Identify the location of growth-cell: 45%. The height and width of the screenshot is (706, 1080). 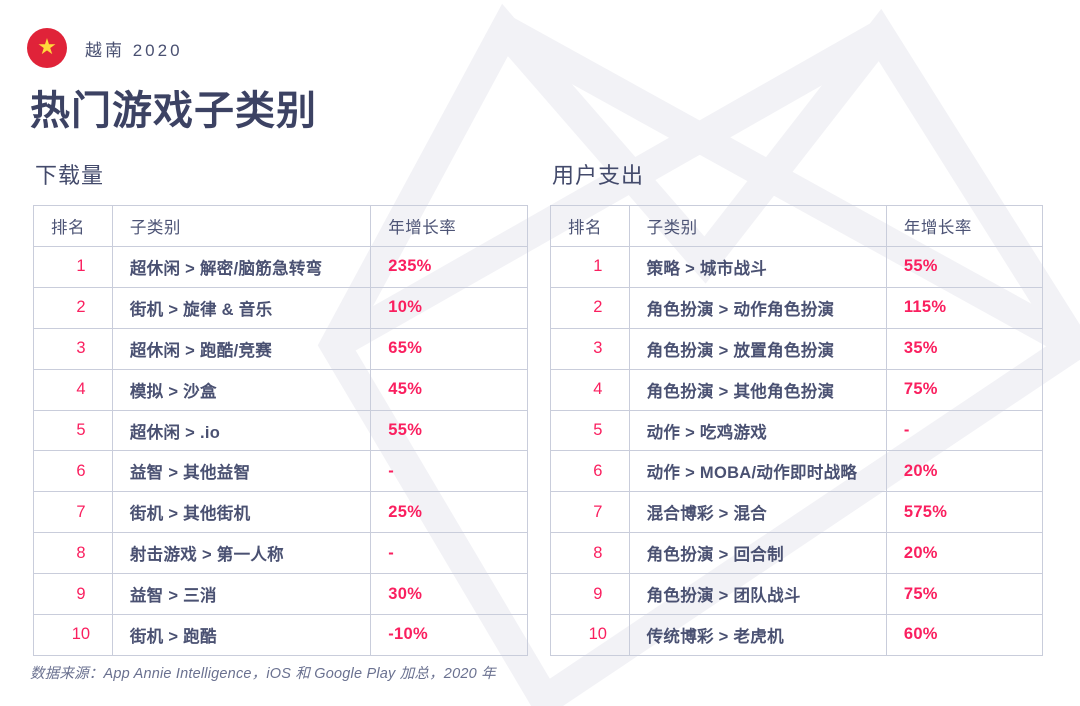
(449, 389).